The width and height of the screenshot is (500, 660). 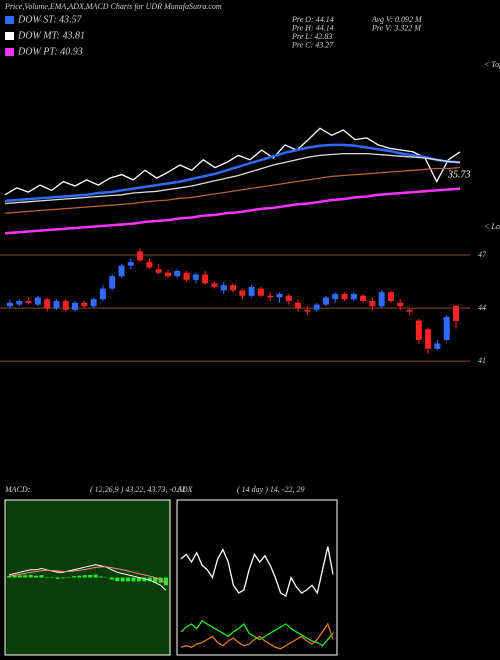 I want to click on y-tick-label: 44, so click(x=482, y=307).